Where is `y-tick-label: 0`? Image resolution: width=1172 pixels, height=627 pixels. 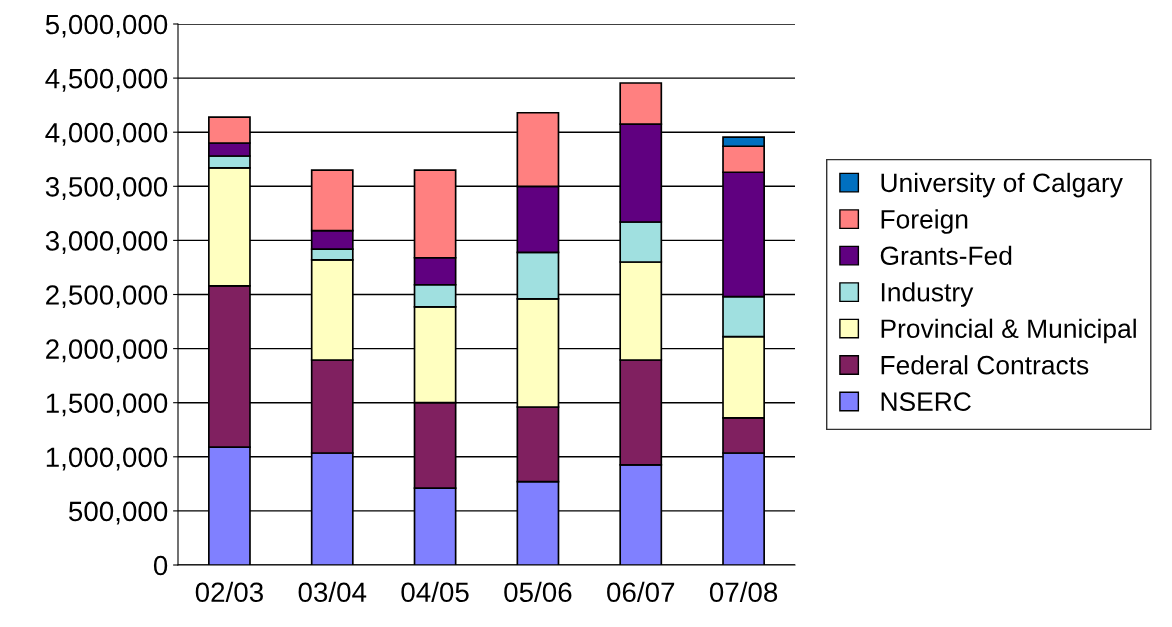
y-tick-label: 0 is located at coordinates (160, 565).